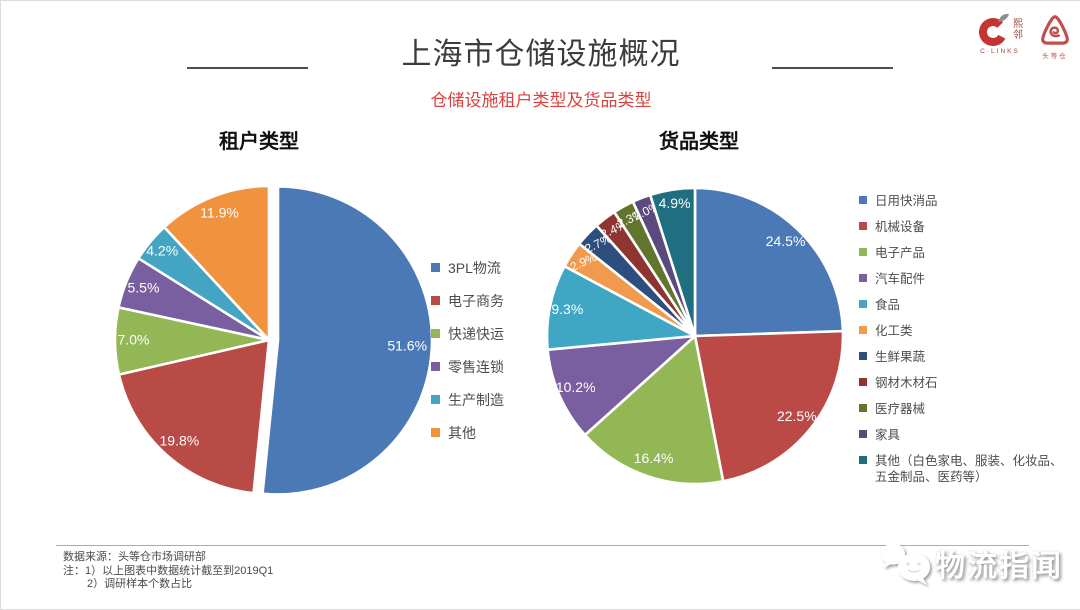  What do you see at coordinates (900, 357) in the screenshot?
I see `legend-label: 生鲜果蔬` at bounding box center [900, 357].